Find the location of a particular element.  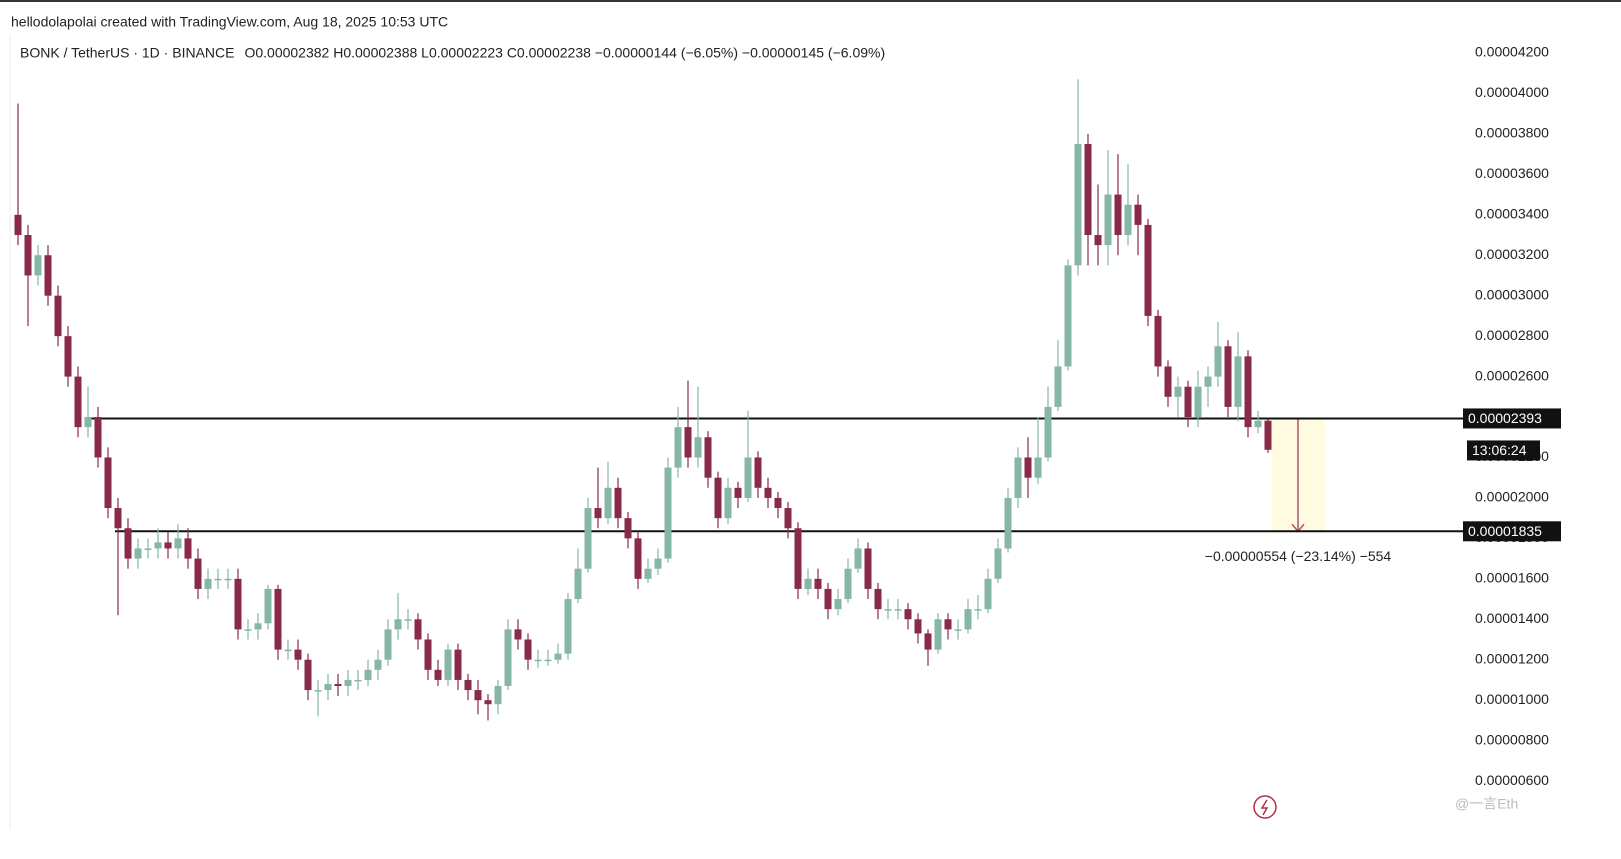

y-tick-label: 0.00000800 is located at coordinates (1512, 739).